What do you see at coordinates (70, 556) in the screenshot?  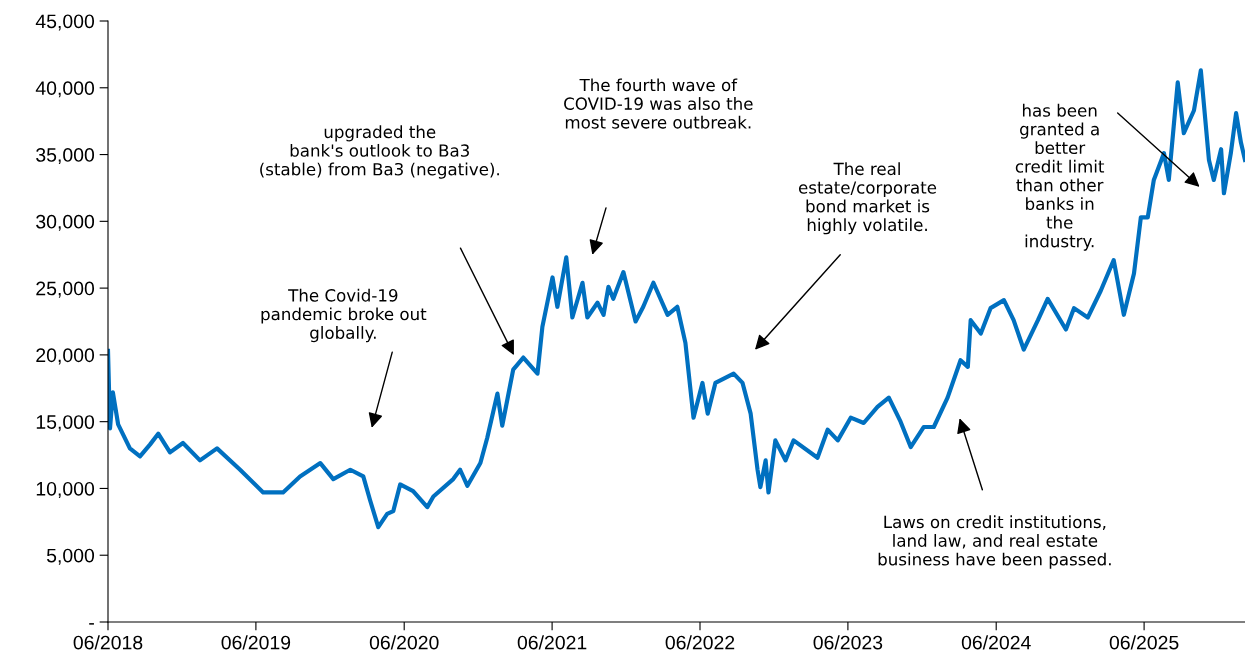 I see `y-tick-label: 5,000` at bounding box center [70, 556].